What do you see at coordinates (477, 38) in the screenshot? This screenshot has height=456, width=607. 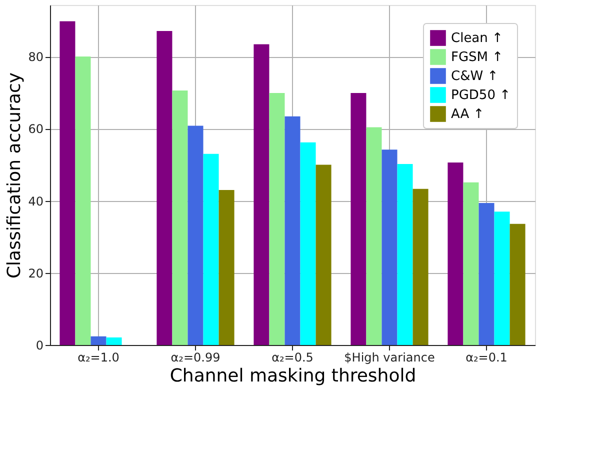 I see `legend-label: Clean ↑` at bounding box center [477, 38].